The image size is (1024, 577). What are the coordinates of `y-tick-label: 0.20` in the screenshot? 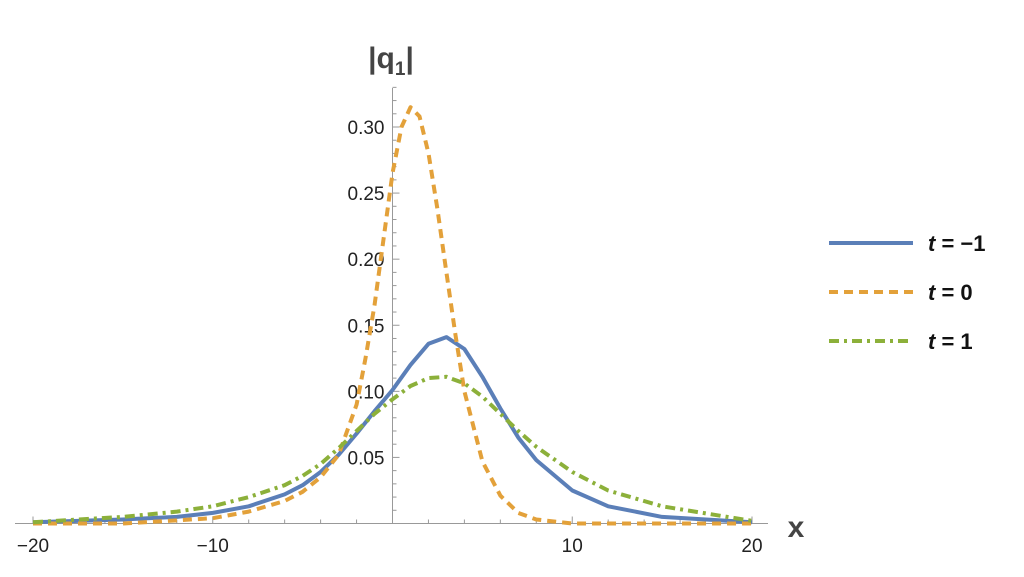 It's located at (366, 260).